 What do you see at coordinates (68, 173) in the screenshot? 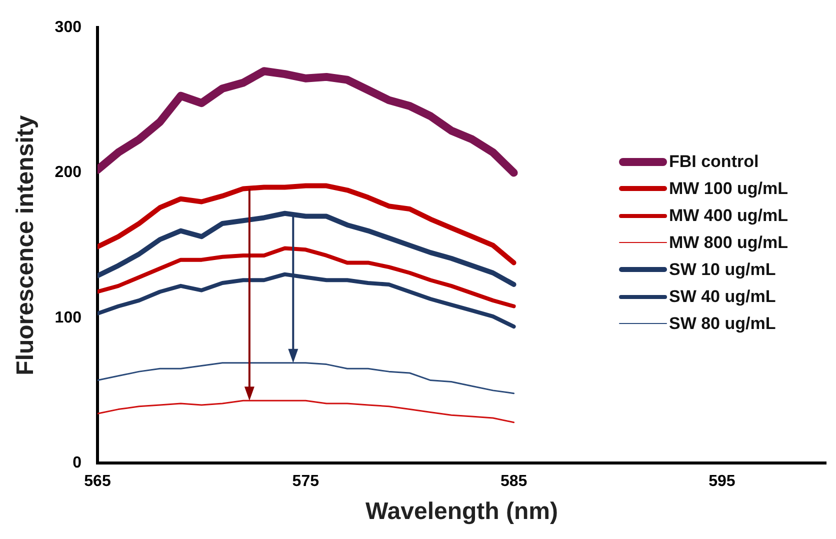
I see `y-tick-label: 200` at bounding box center [68, 173].